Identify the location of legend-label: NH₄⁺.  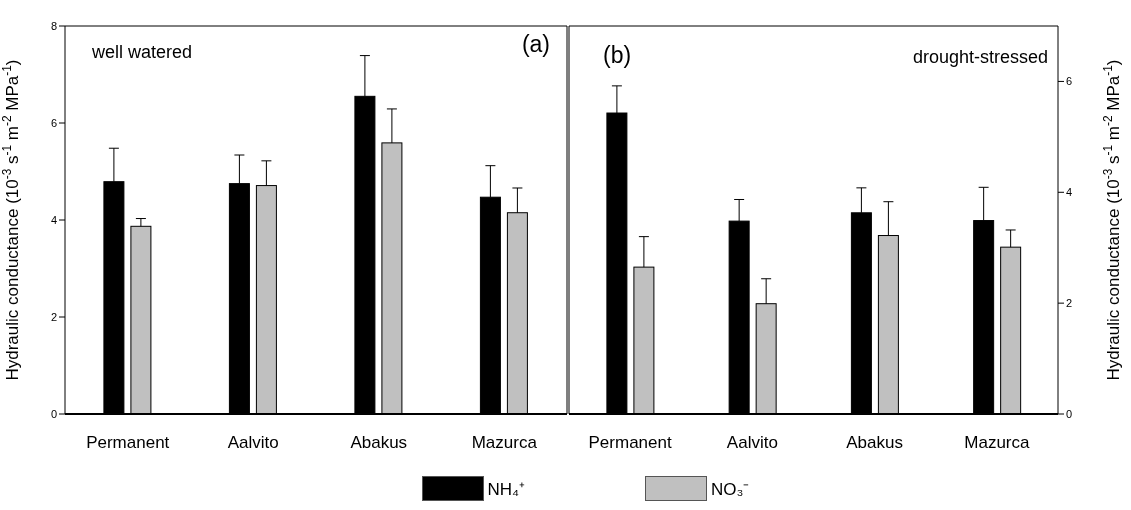
(506, 489).